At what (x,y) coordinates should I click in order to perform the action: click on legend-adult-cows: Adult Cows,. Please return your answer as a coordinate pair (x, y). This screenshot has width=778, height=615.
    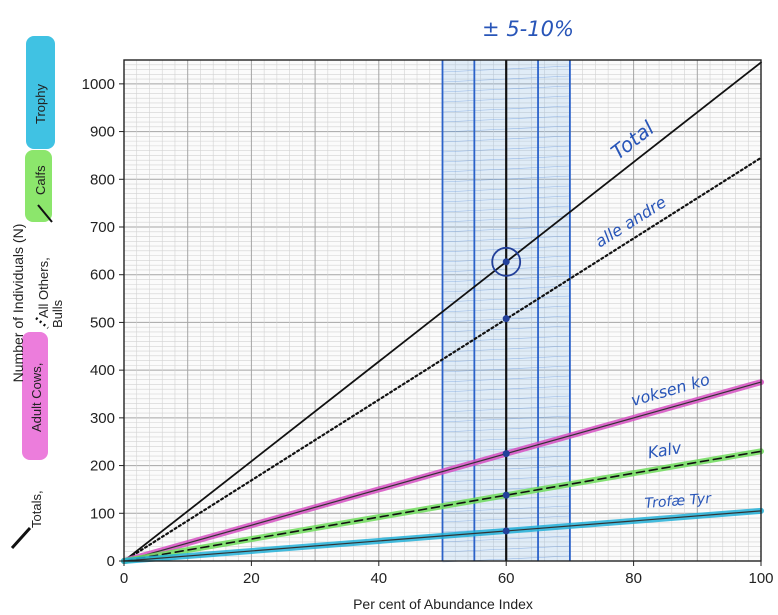
    Looking at the image, I should click on (36, 397).